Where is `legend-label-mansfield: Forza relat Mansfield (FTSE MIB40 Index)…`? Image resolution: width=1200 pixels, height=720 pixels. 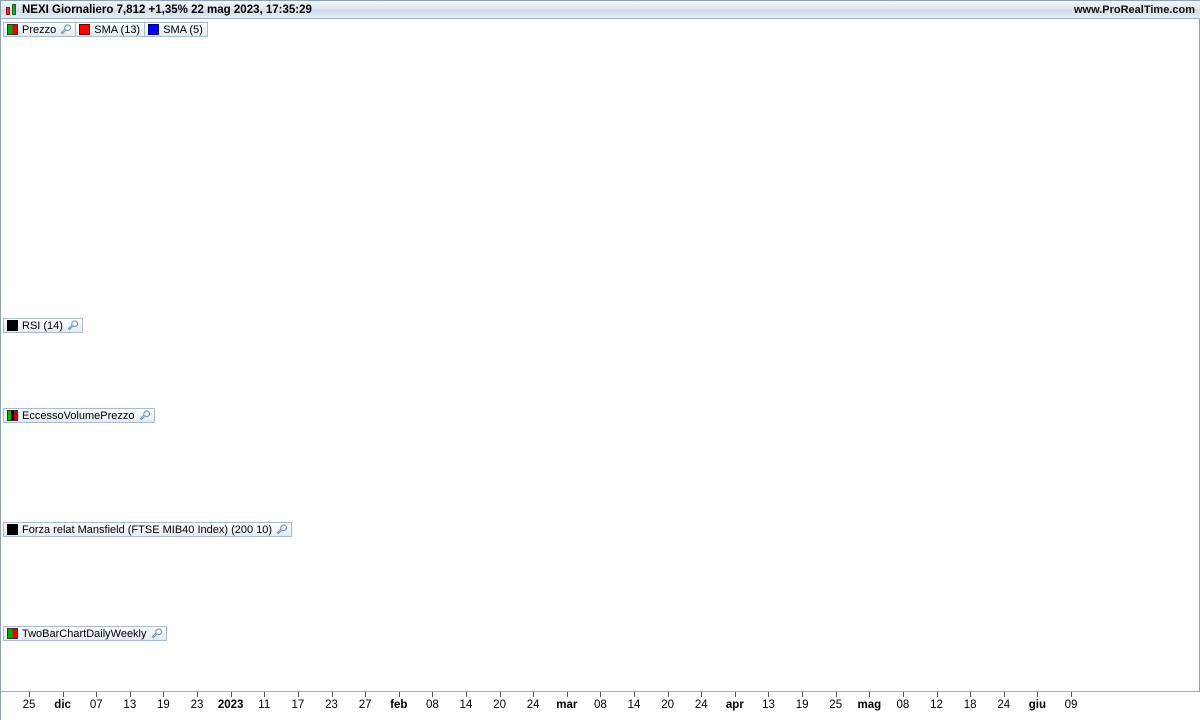 legend-label-mansfield: Forza relat Mansfield (FTSE MIB40 Index)… is located at coordinates (147, 529).